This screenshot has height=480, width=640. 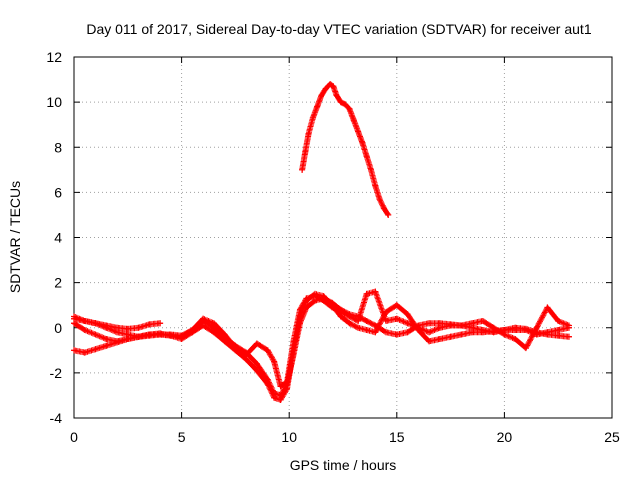 I want to click on x-tick-label: 0, so click(x=74, y=437).